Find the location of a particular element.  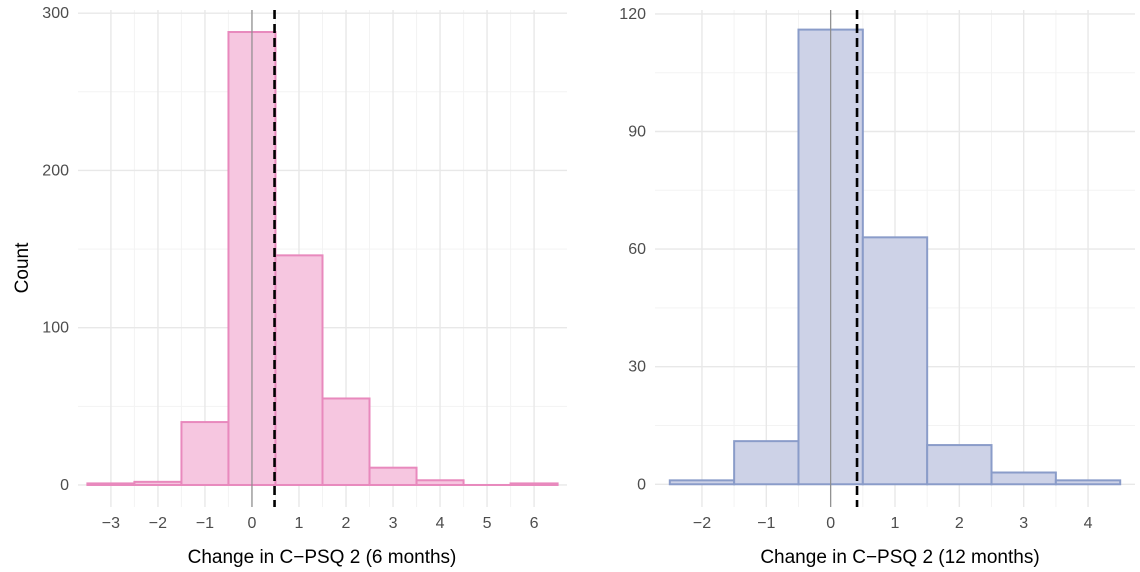

y-tick-label: 30 is located at coordinates (637, 367).